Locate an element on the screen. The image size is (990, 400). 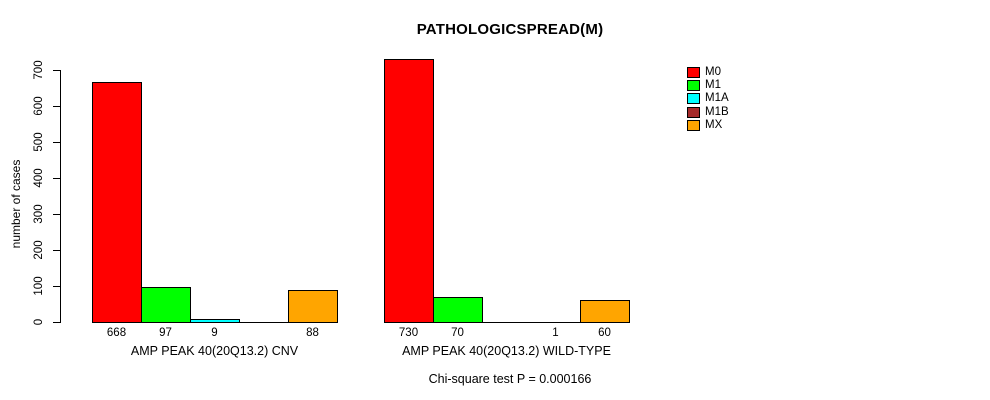
chi-square-annotation: Chi-square test P = 0.000166 is located at coordinates (510, 379).